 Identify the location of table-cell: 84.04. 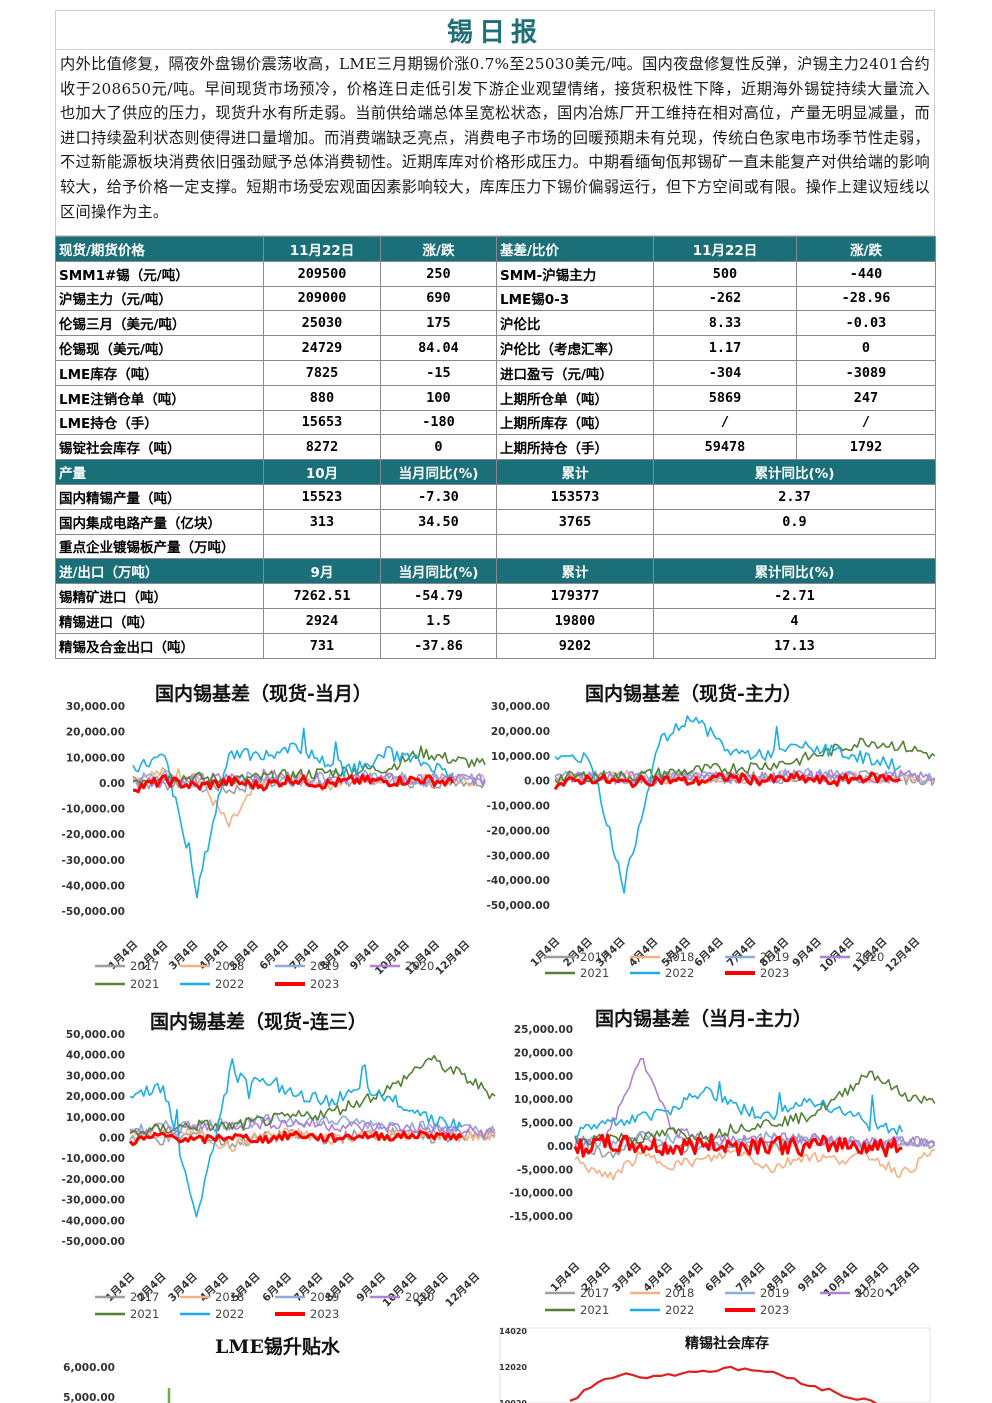
(438, 348).